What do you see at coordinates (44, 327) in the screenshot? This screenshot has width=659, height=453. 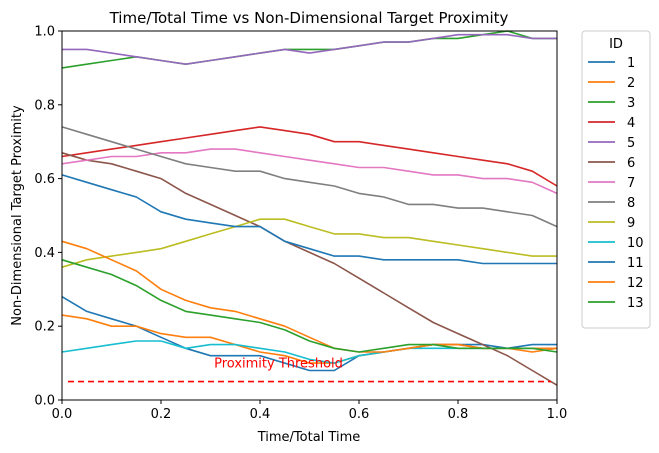 I see `y-tick-label: 0.2` at bounding box center [44, 327].